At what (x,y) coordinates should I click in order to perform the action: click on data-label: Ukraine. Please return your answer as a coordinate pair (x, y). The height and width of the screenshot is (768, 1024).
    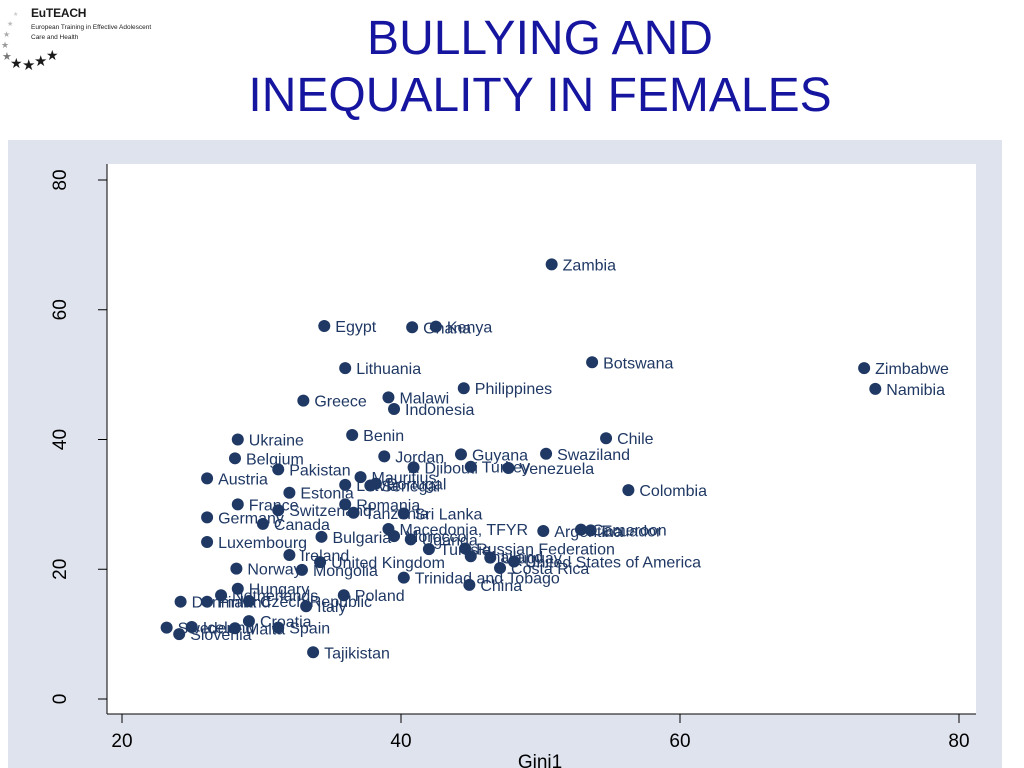
    Looking at the image, I should click on (276, 441).